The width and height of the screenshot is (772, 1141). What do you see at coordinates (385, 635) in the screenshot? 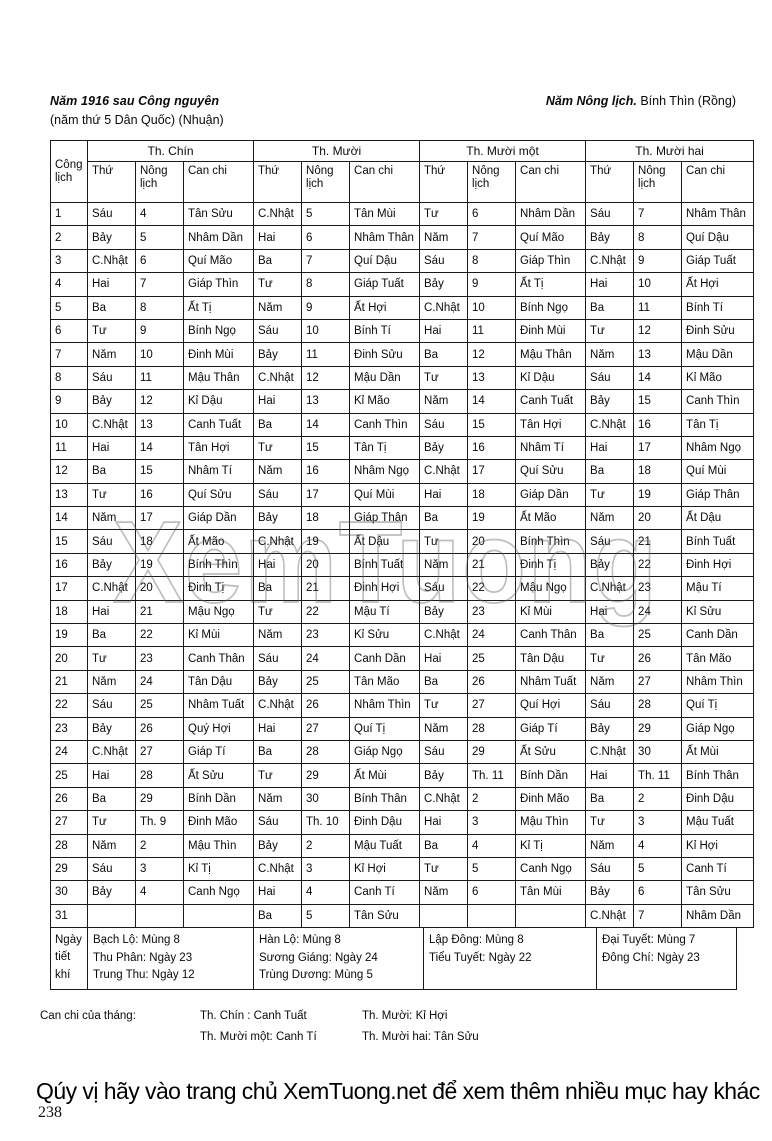
I see `cell-m10-can-chi: Kỉ Sửu` at bounding box center [385, 635].